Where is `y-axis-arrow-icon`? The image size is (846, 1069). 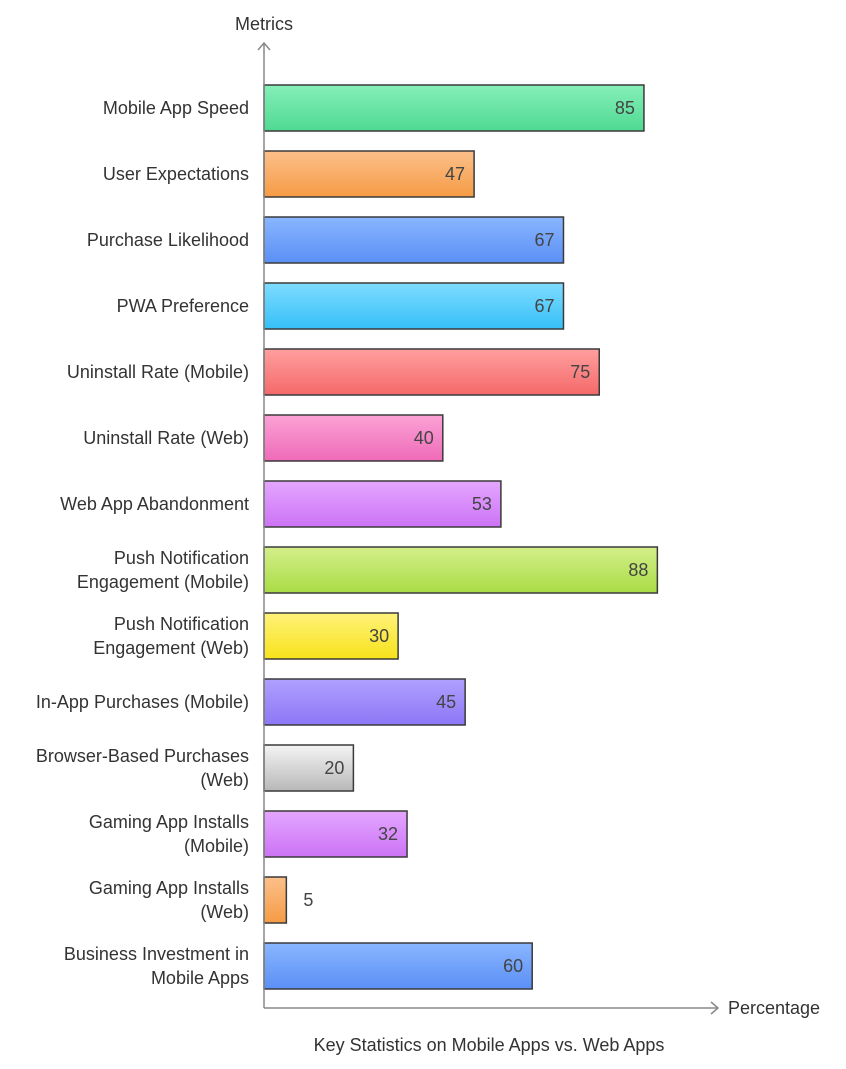
y-axis-arrow-icon is located at coordinates (264, 46).